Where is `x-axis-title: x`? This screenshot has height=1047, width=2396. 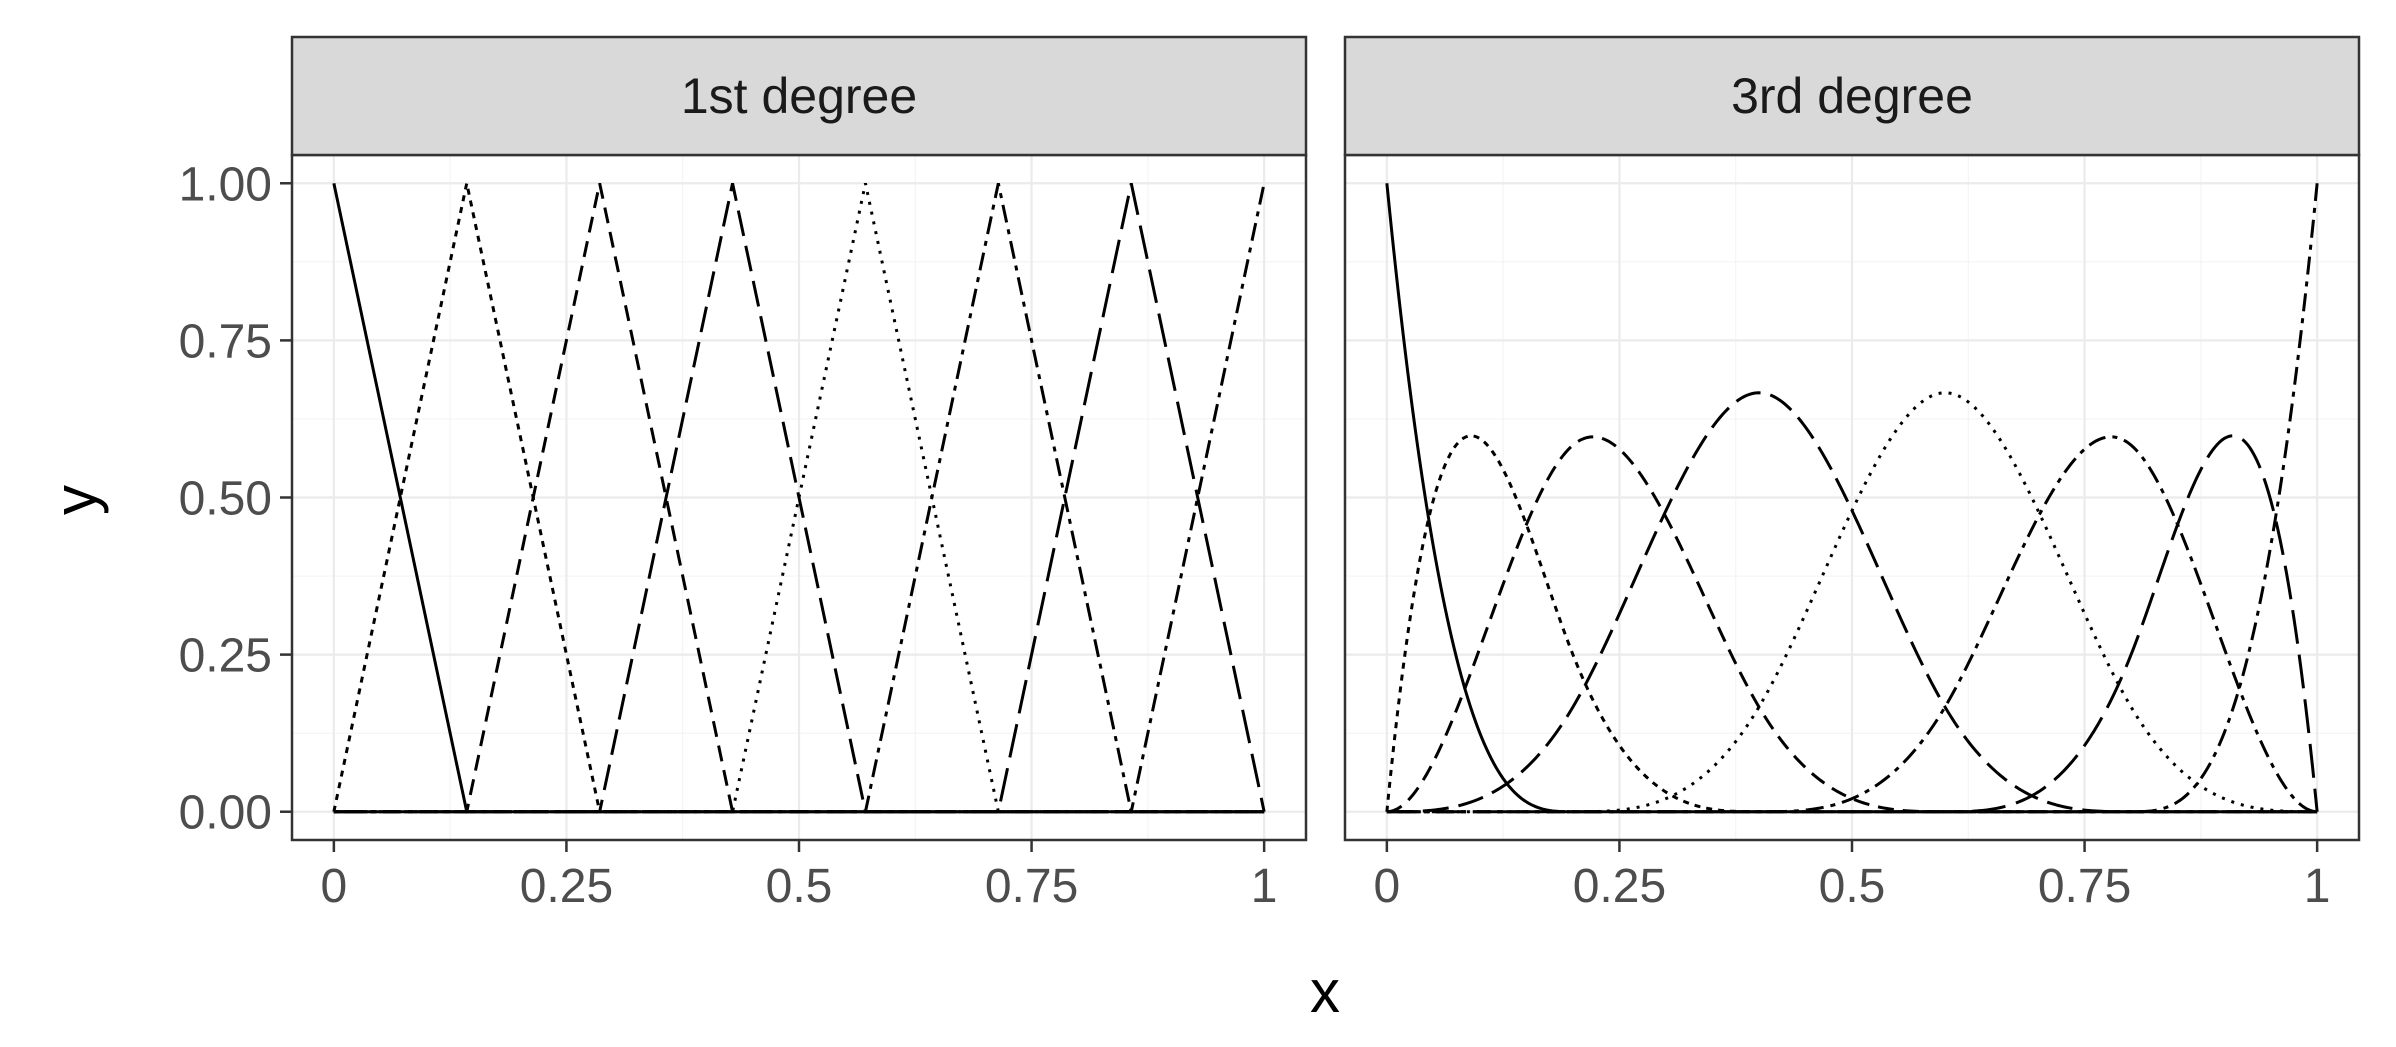
x-axis-title: x is located at coordinates (1325, 991).